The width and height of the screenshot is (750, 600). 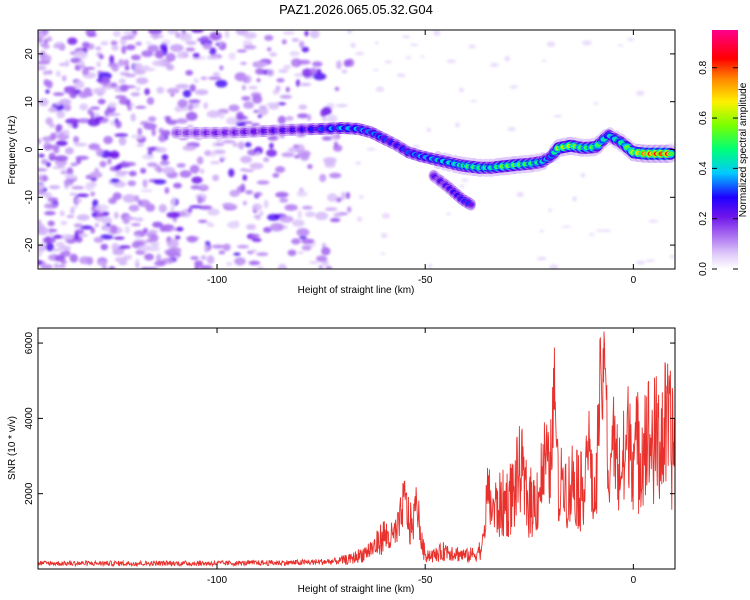 What do you see at coordinates (634, 280) in the screenshot?
I see `x-tick-label: 0` at bounding box center [634, 280].